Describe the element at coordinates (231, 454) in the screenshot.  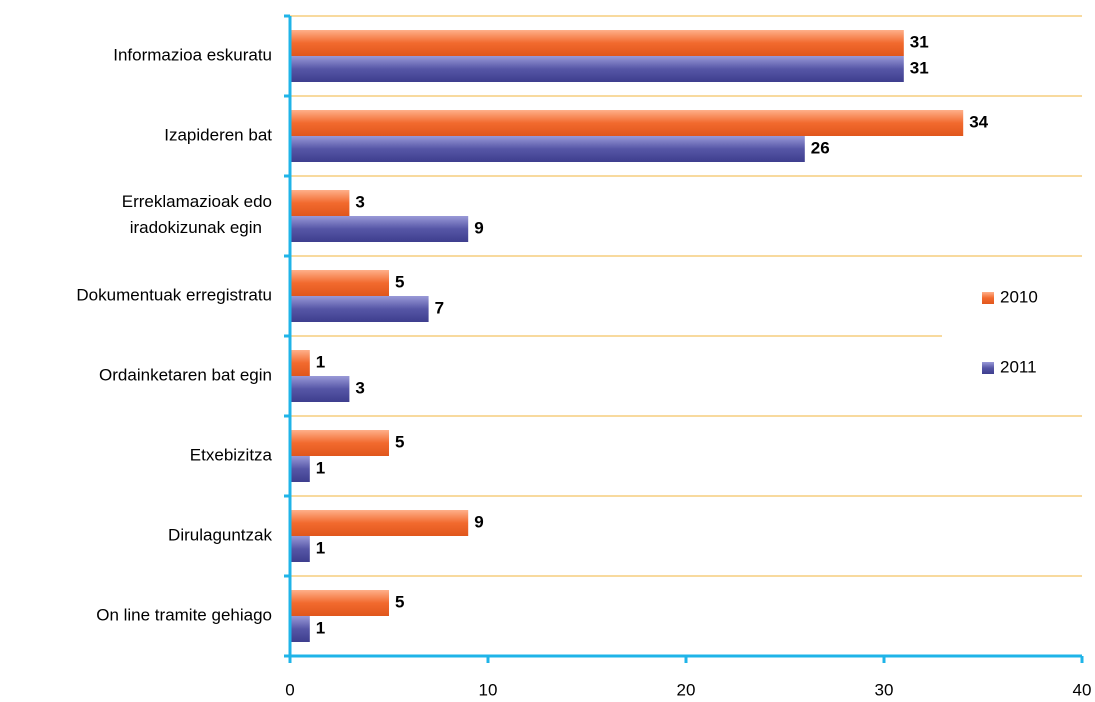
I see `category-label: Etxebizitza` at that location.